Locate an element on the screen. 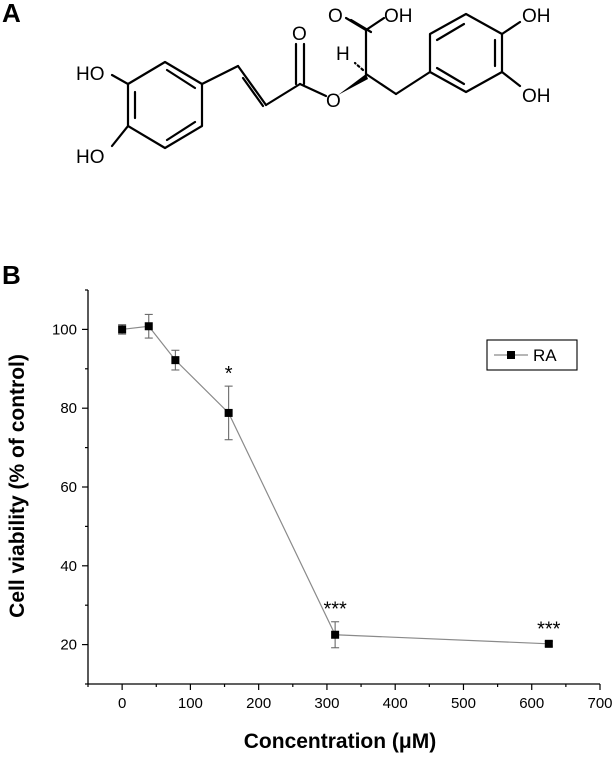 The height and width of the screenshot is (757, 616). chart-legend: RA is located at coordinates (532, 355).